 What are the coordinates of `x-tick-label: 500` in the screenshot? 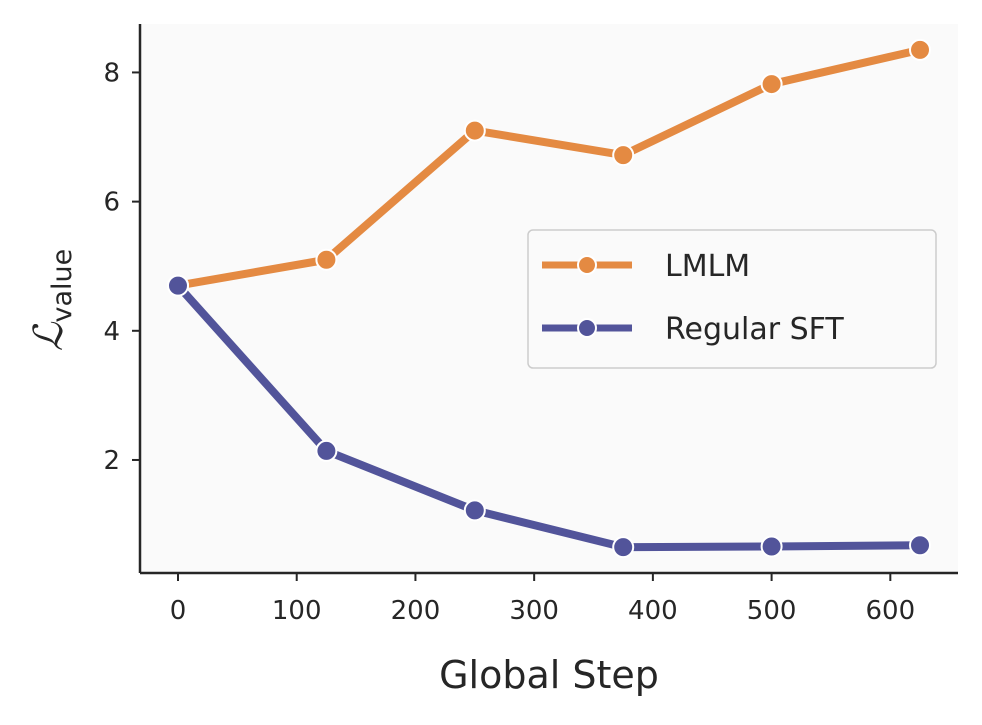 It's located at (772, 611).